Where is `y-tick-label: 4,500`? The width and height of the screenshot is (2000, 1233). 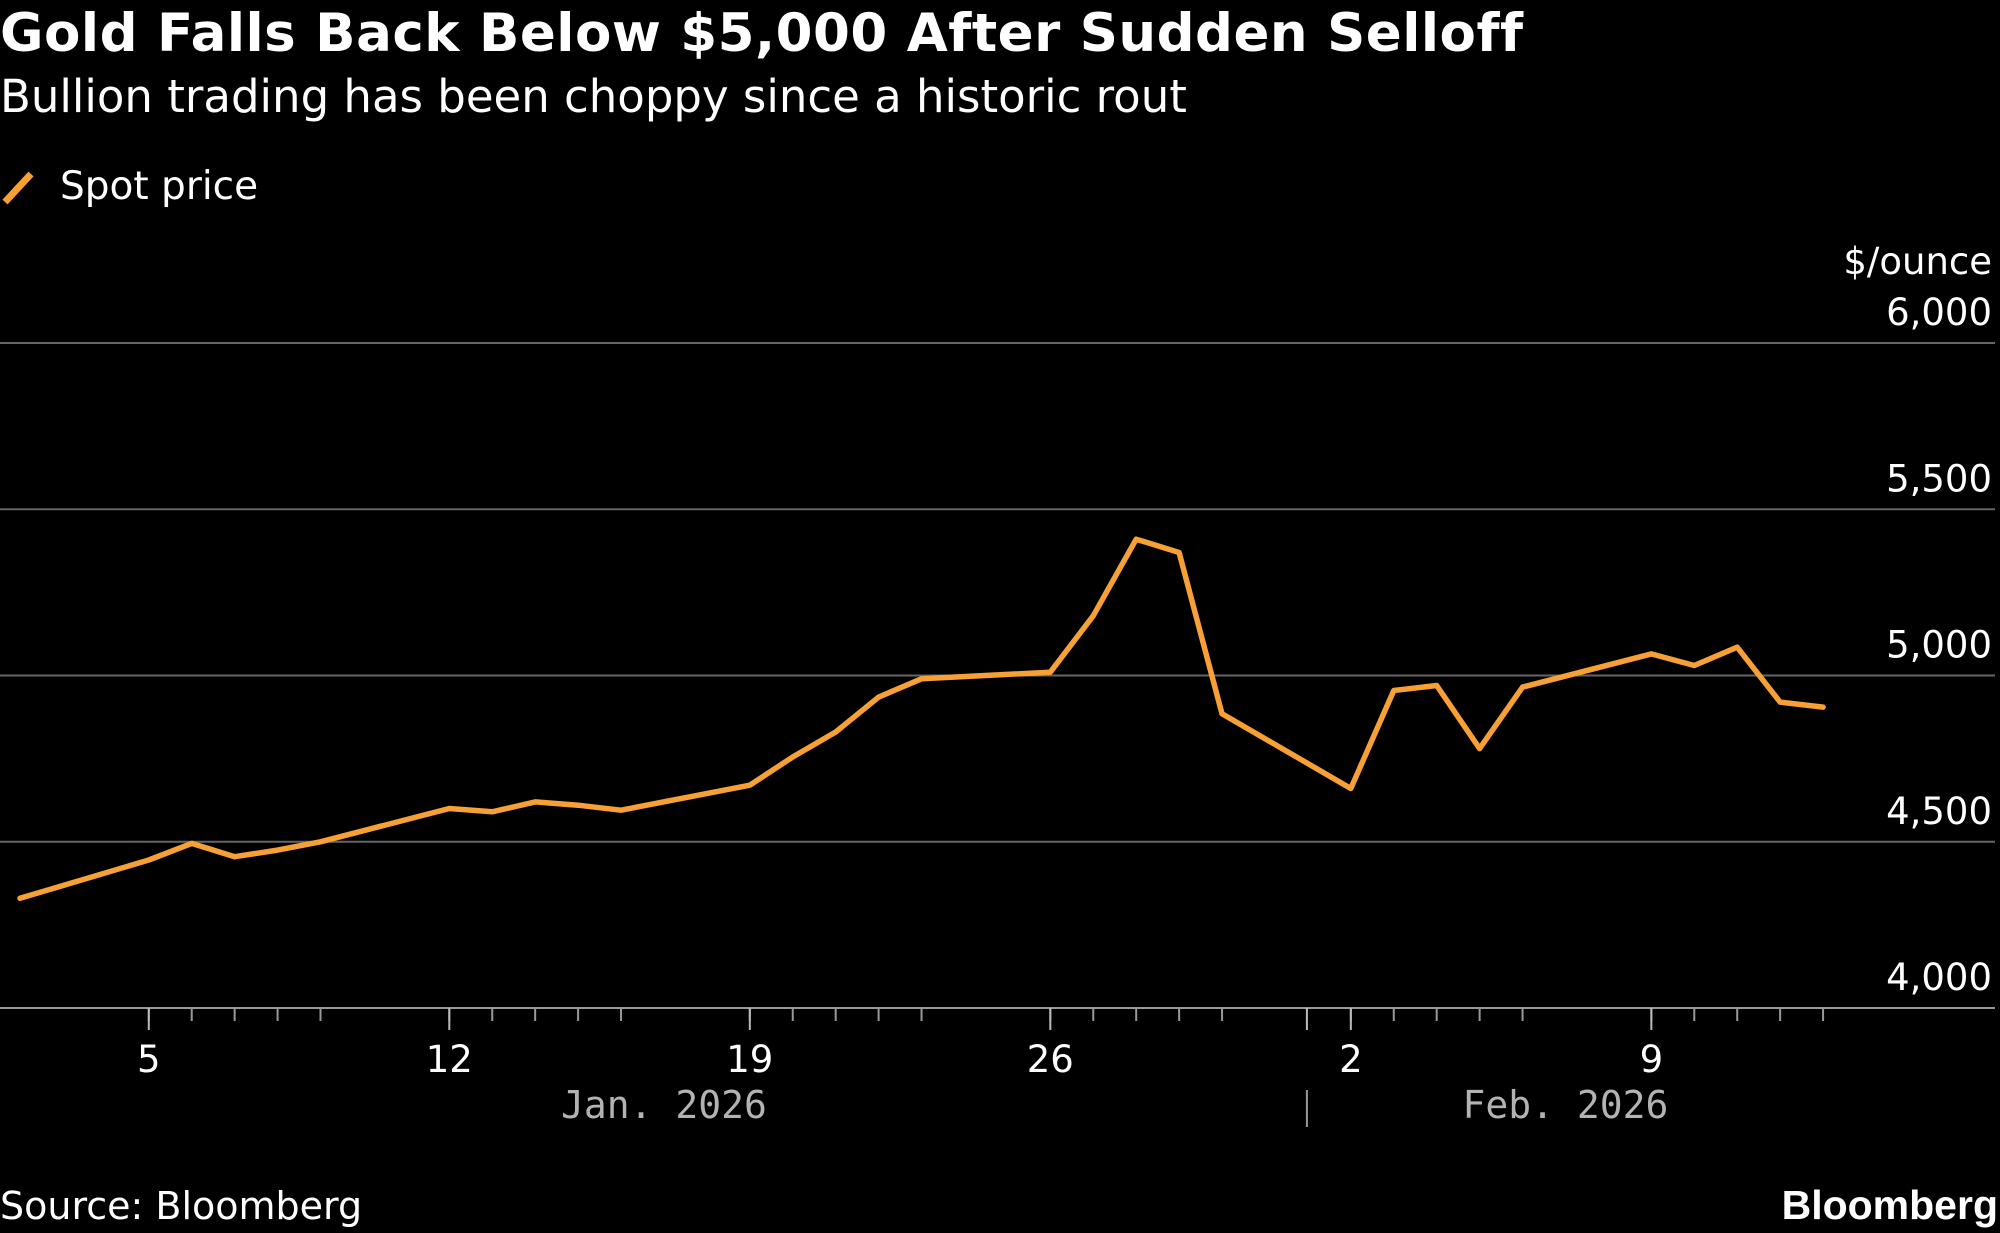
y-tick-label: 4,500 is located at coordinates (1939, 811).